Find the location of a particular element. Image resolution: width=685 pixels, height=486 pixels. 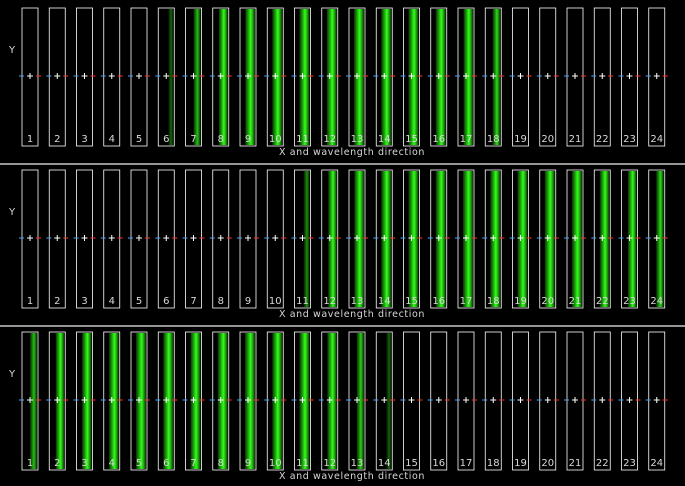

slit-9: 9 is located at coordinates (248, 401).